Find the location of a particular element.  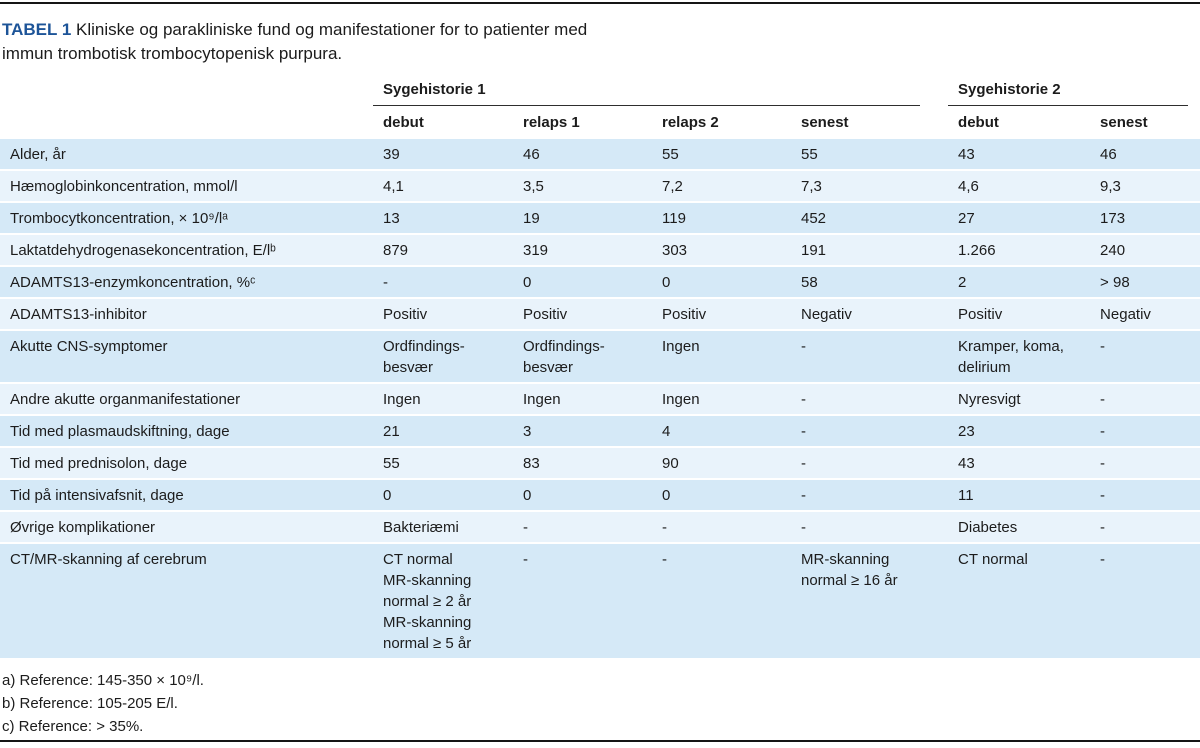

cell: 2 is located at coordinates (1019, 282).